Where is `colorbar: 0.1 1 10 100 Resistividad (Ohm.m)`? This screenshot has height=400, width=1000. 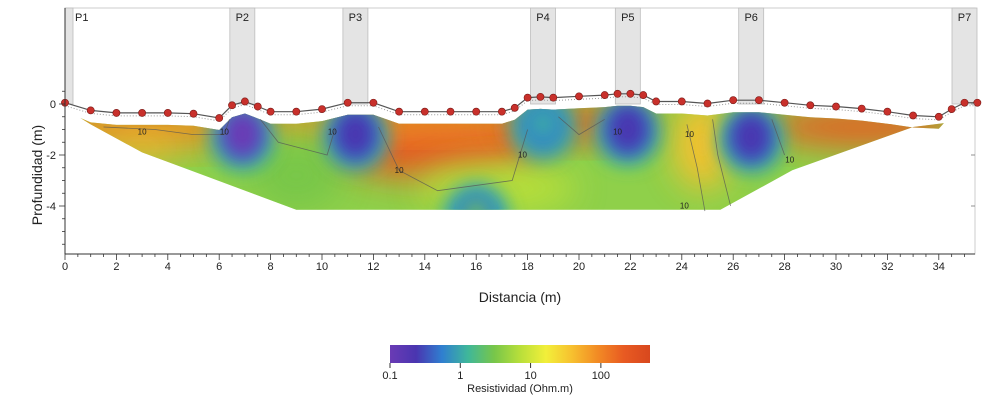 colorbar: 0.1 1 10 100 Resistividad (Ohm.m) is located at coordinates (516, 370).